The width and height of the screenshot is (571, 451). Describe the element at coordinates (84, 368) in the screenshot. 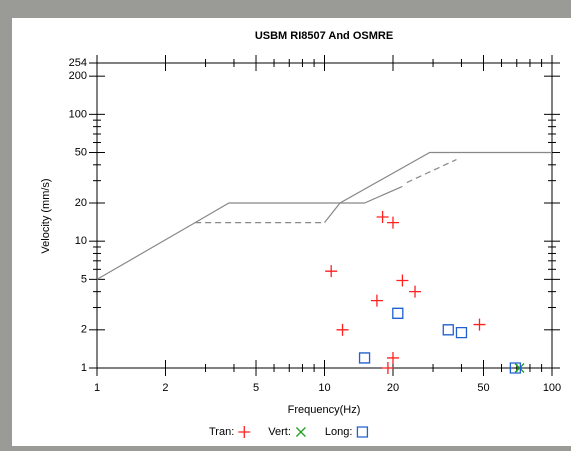

I see `y-tick-label: 1` at that location.